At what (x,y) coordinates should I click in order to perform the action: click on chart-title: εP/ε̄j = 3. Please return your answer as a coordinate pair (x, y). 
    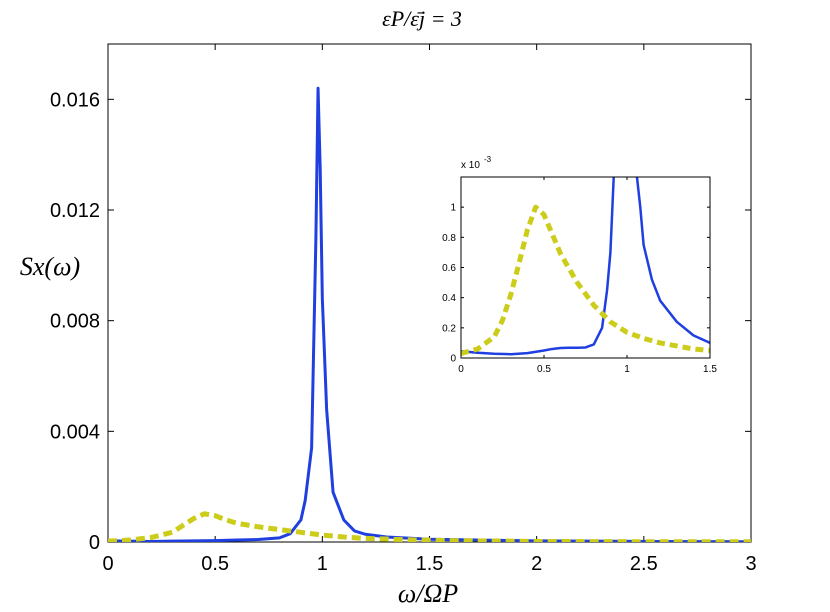
    Looking at the image, I should click on (422, 18).